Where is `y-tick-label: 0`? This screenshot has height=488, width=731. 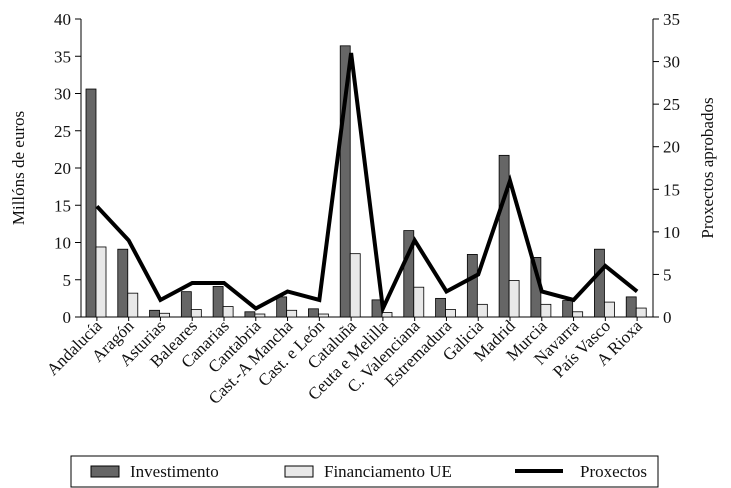 y-tick-label: 0 is located at coordinates (67, 317).